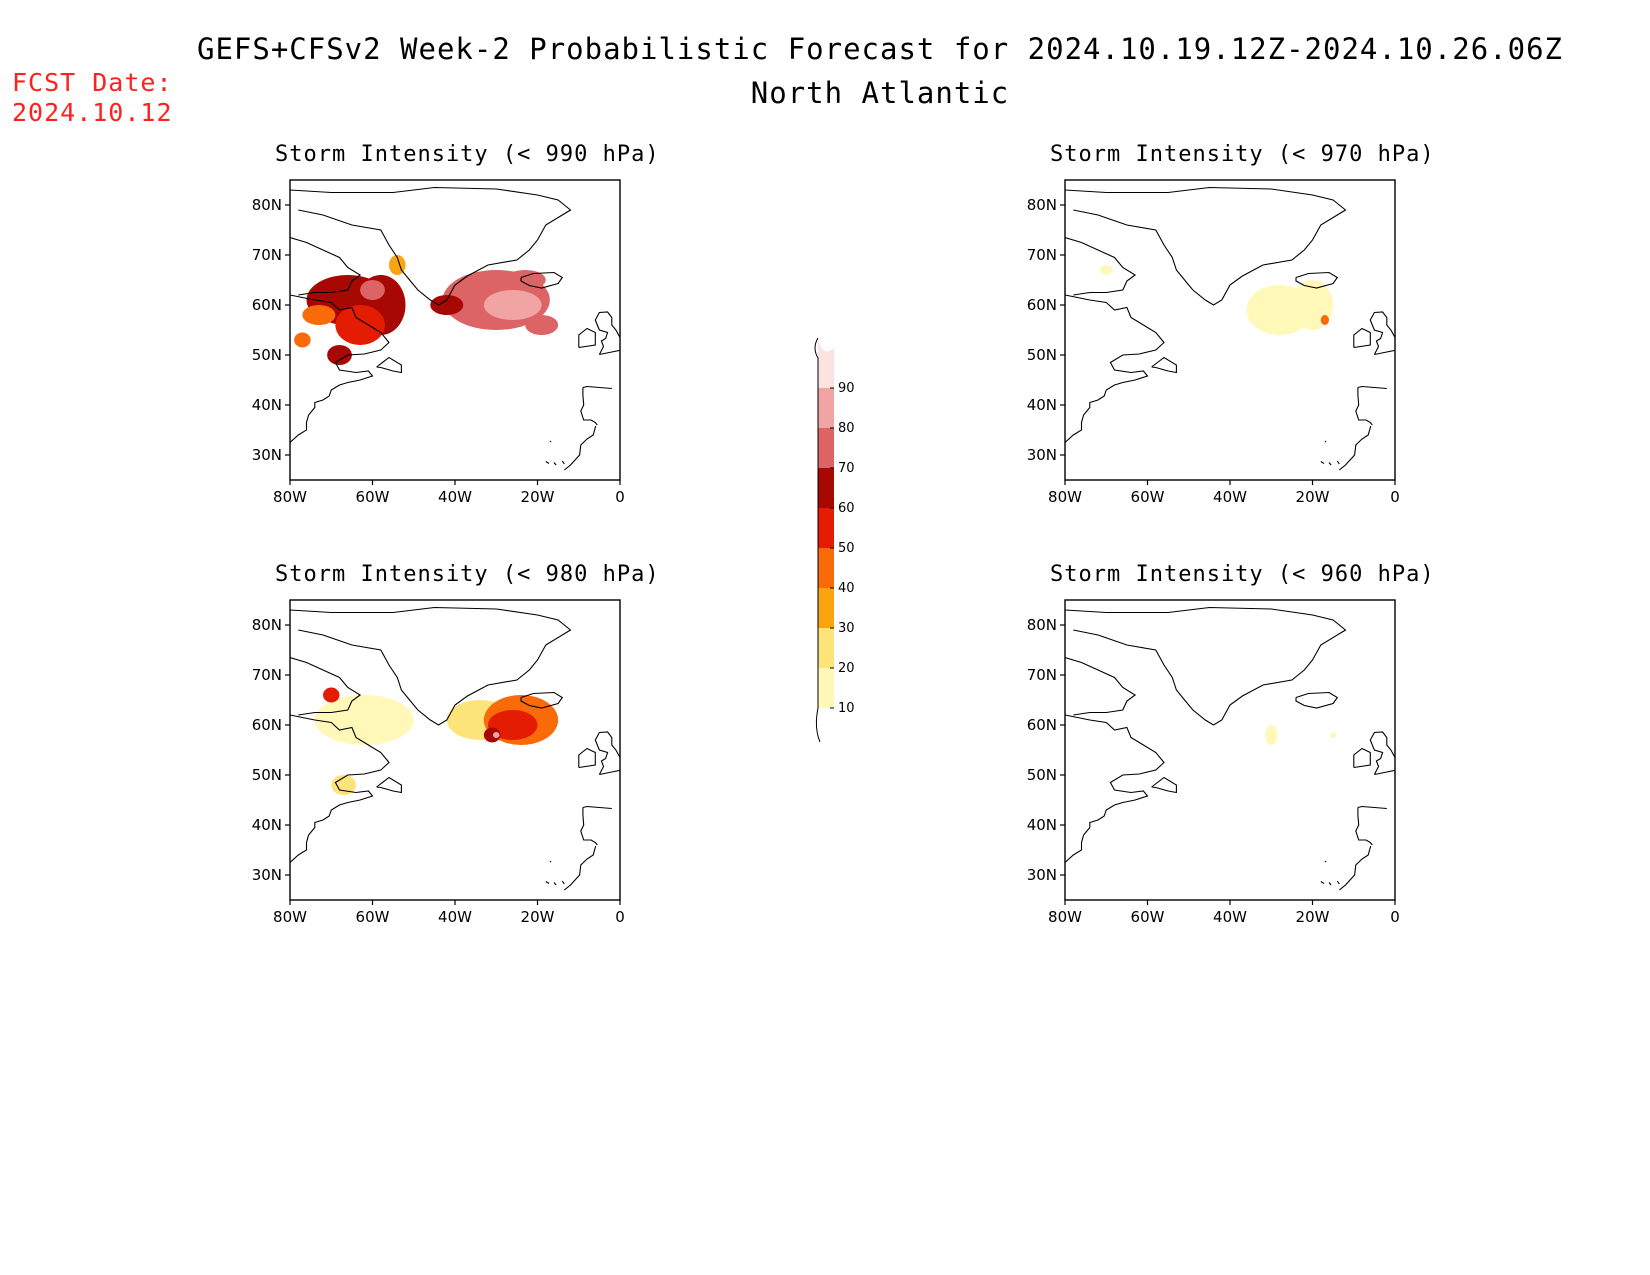 The height and width of the screenshot is (1275, 1650). I want to click on panel-title-960: Storm Intensity (< 960 hPa), so click(1242, 574).